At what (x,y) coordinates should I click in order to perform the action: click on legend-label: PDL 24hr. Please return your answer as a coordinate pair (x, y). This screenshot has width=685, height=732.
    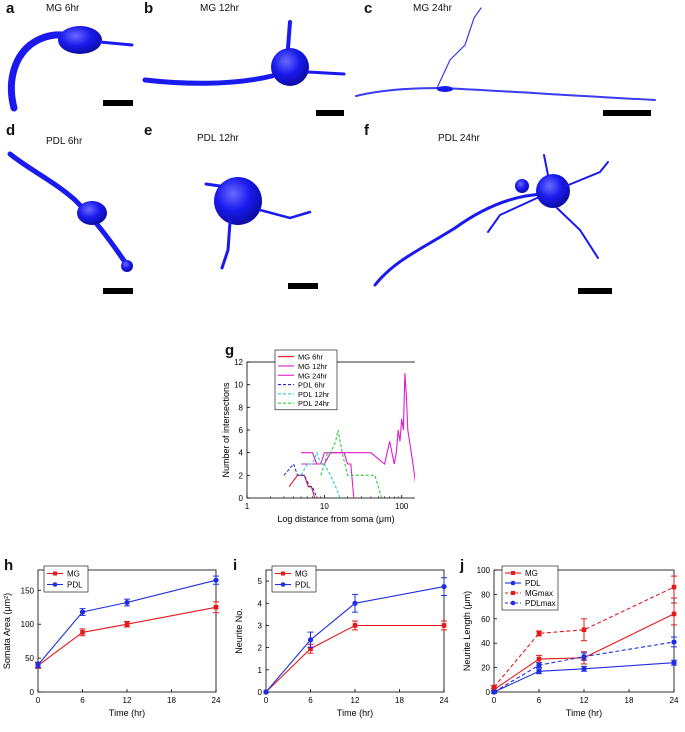
    Looking at the image, I should click on (314, 403).